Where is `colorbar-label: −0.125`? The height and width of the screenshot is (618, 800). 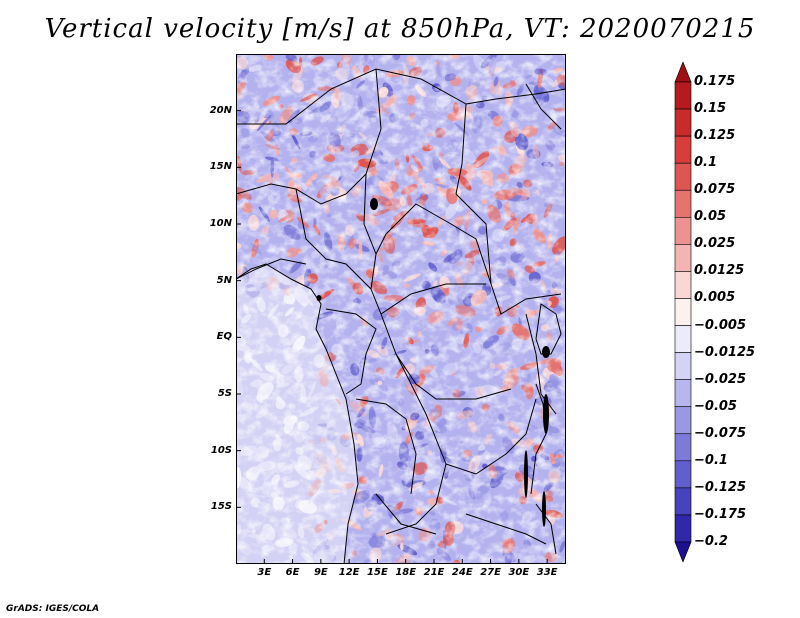 colorbar-label: −0.125 is located at coordinates (720, 487).